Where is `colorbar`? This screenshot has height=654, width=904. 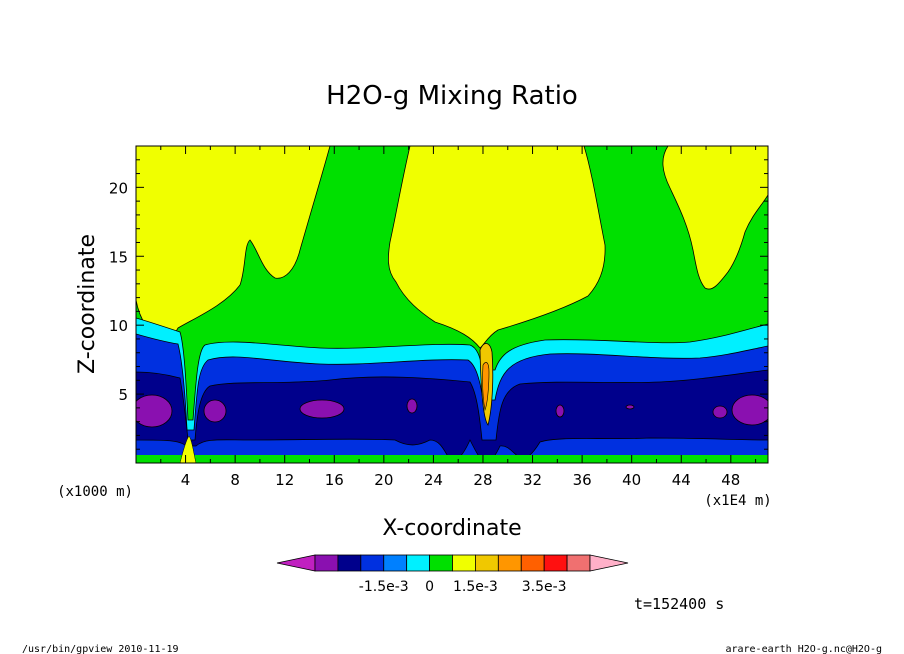 colorbar is located at coordinates (452, 563).